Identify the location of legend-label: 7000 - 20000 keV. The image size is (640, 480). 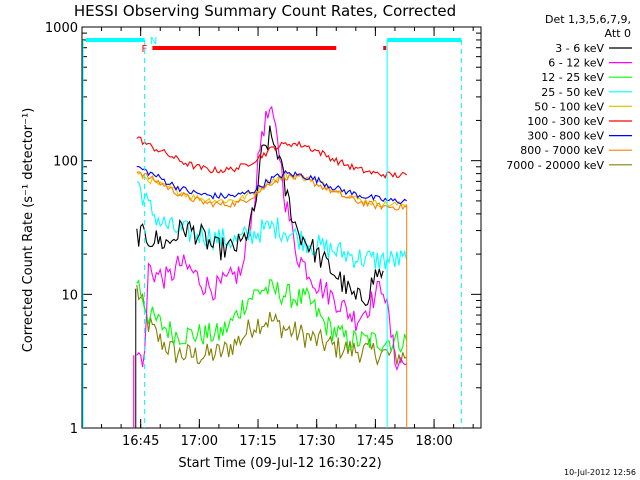
(555, 165).